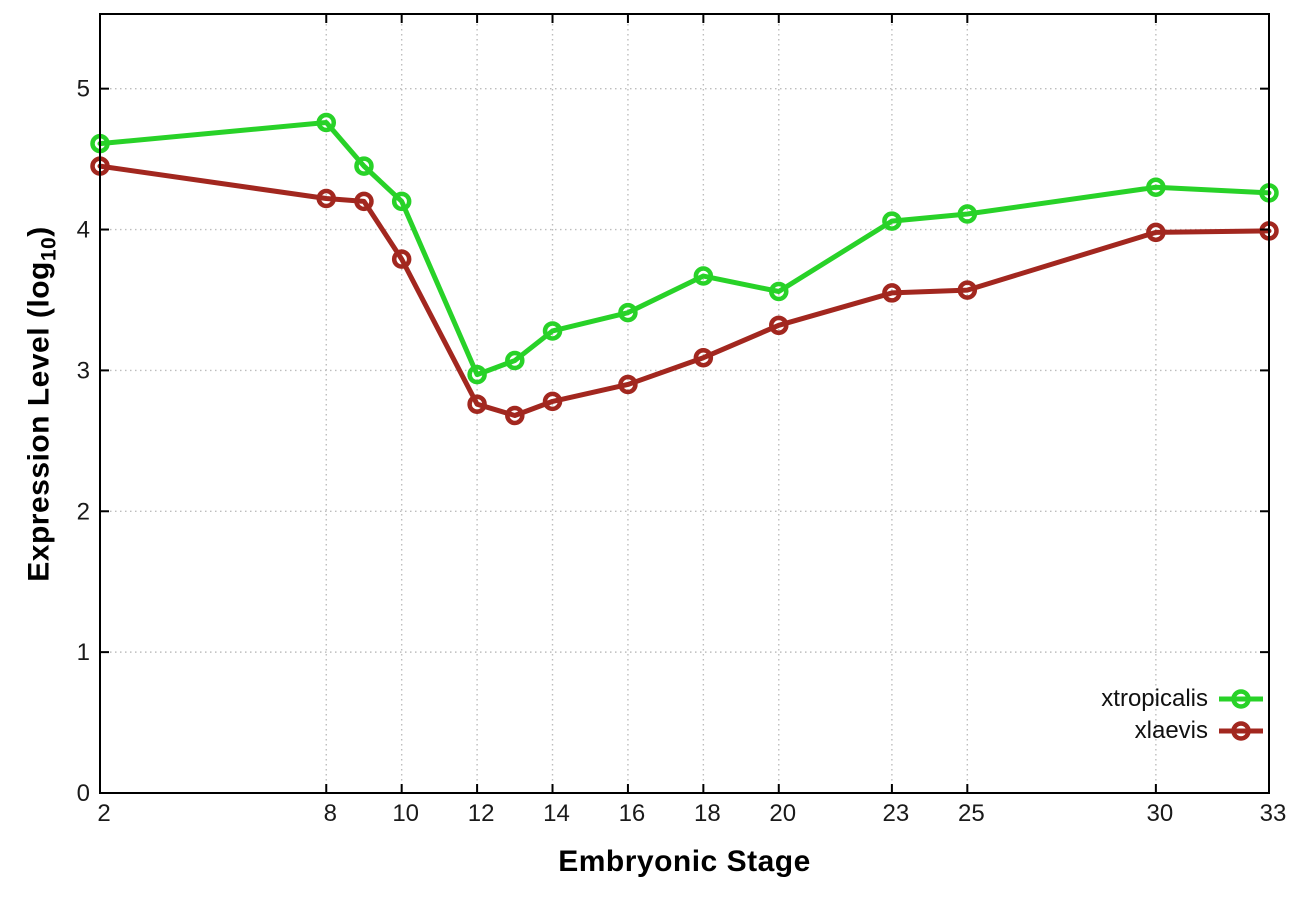 The height and width of the screenshot is (907, 1296). Describe the element at coordinates (684, 861) in the screenshot. I see `x-axis-title: Embryonic Stage` at that location.